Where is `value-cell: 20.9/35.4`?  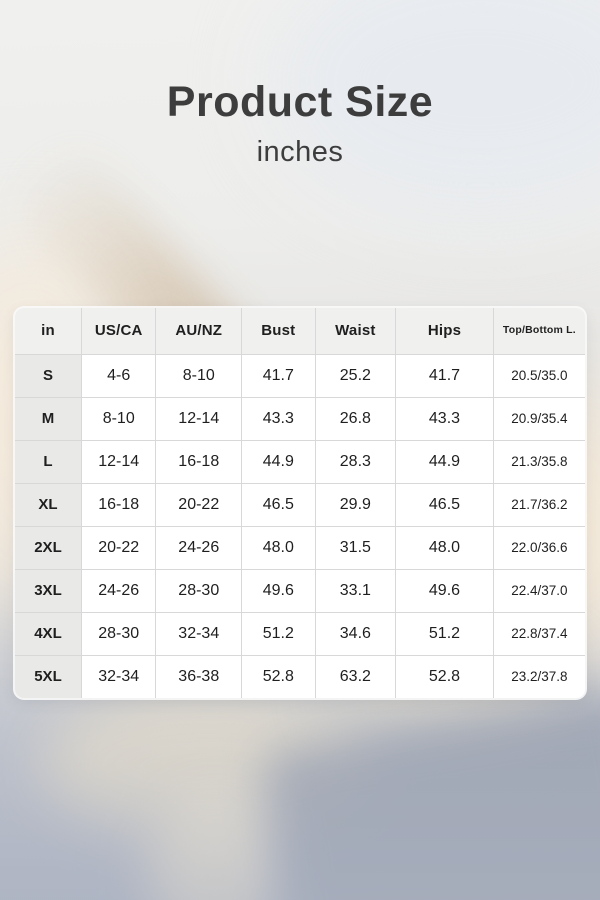
value-cell: 20.9/35.4 is located at coordinates (538, 418).